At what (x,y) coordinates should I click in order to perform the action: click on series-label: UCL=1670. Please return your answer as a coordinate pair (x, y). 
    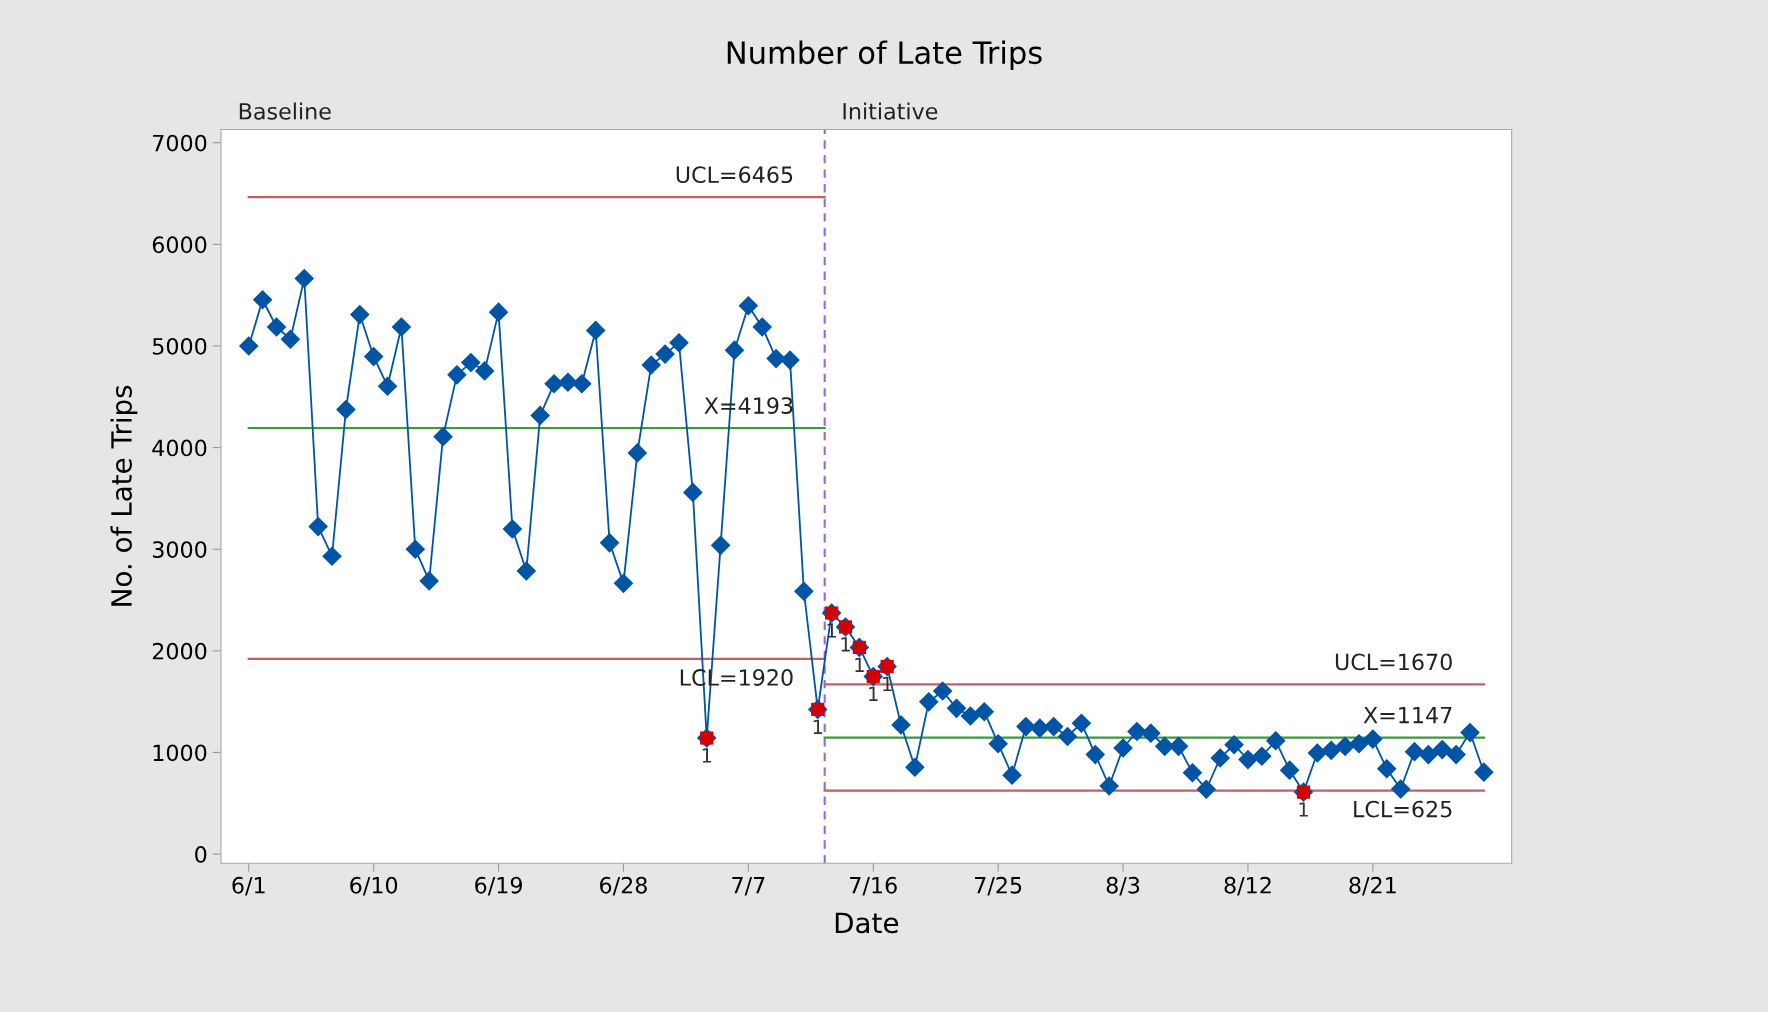
    Looking at the image, I should click on (1393, 662).